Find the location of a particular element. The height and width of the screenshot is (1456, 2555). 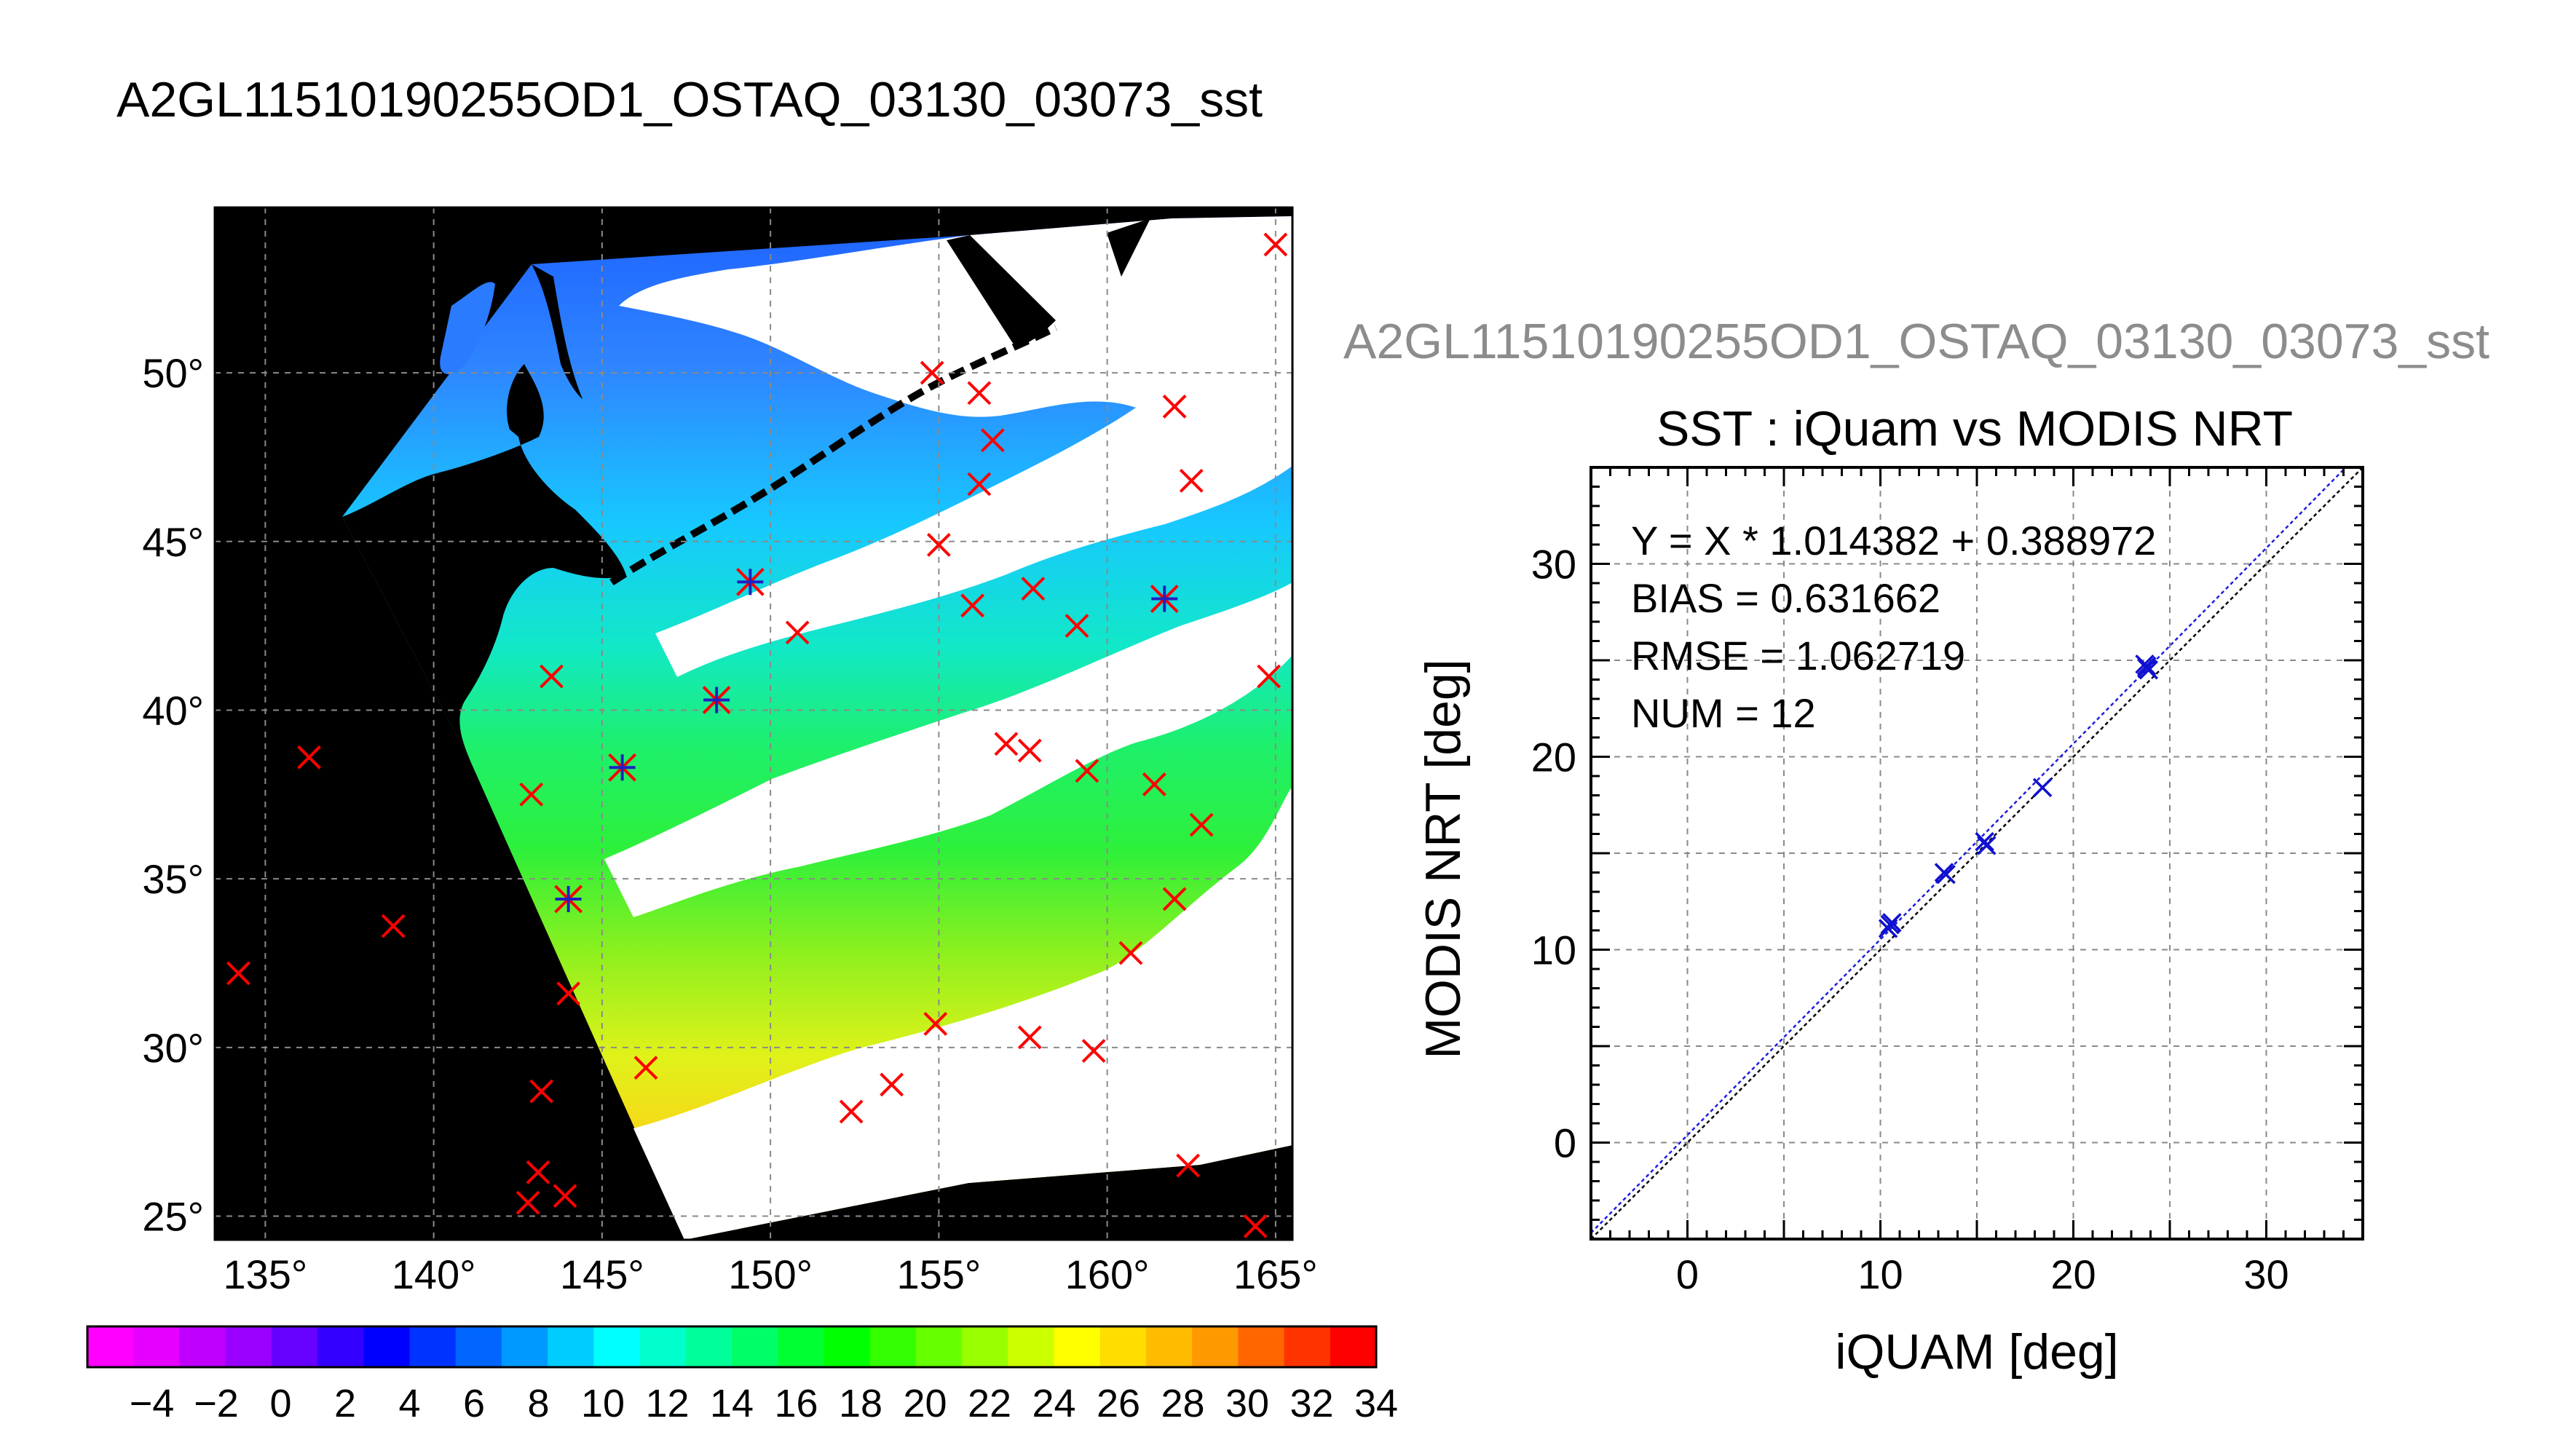

scatter-title: SST : iQuam vs MODIS NRT is located at coordinates (1974, 428).